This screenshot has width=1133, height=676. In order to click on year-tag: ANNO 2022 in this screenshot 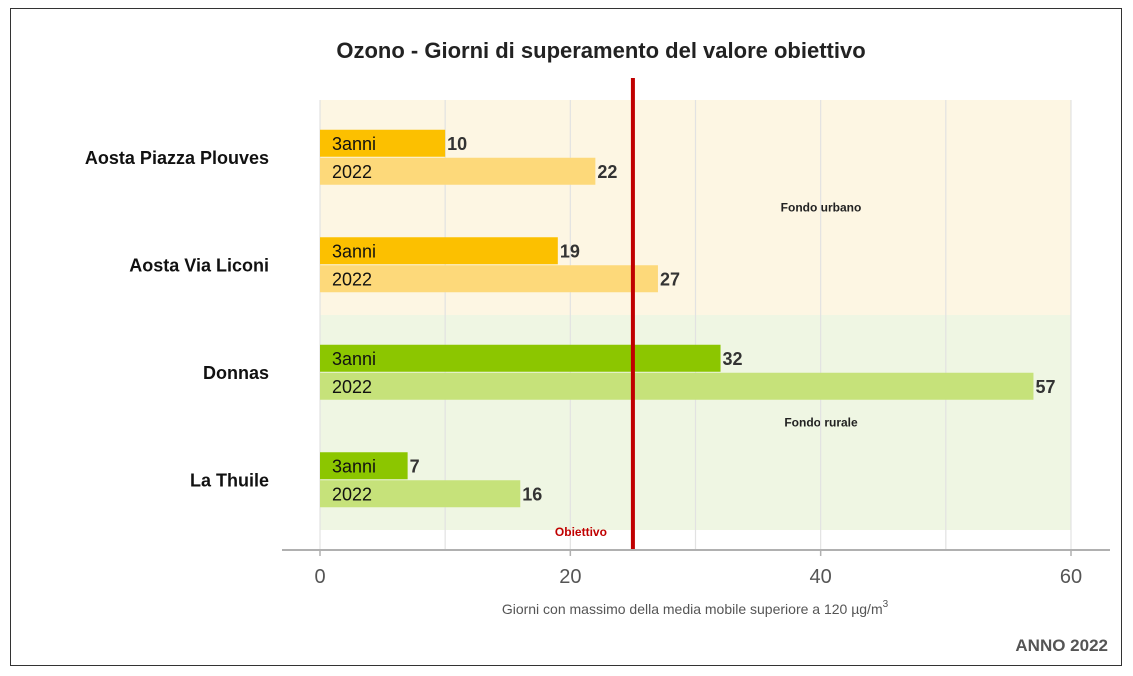, I will do `click(1061, 645)`.